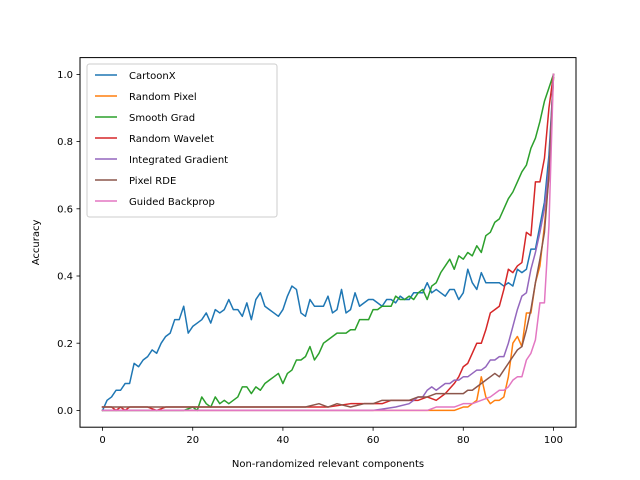 This screenshot has height=480, width=640. I want to click on legend-label: Pixel RDE, so click(152, 181).